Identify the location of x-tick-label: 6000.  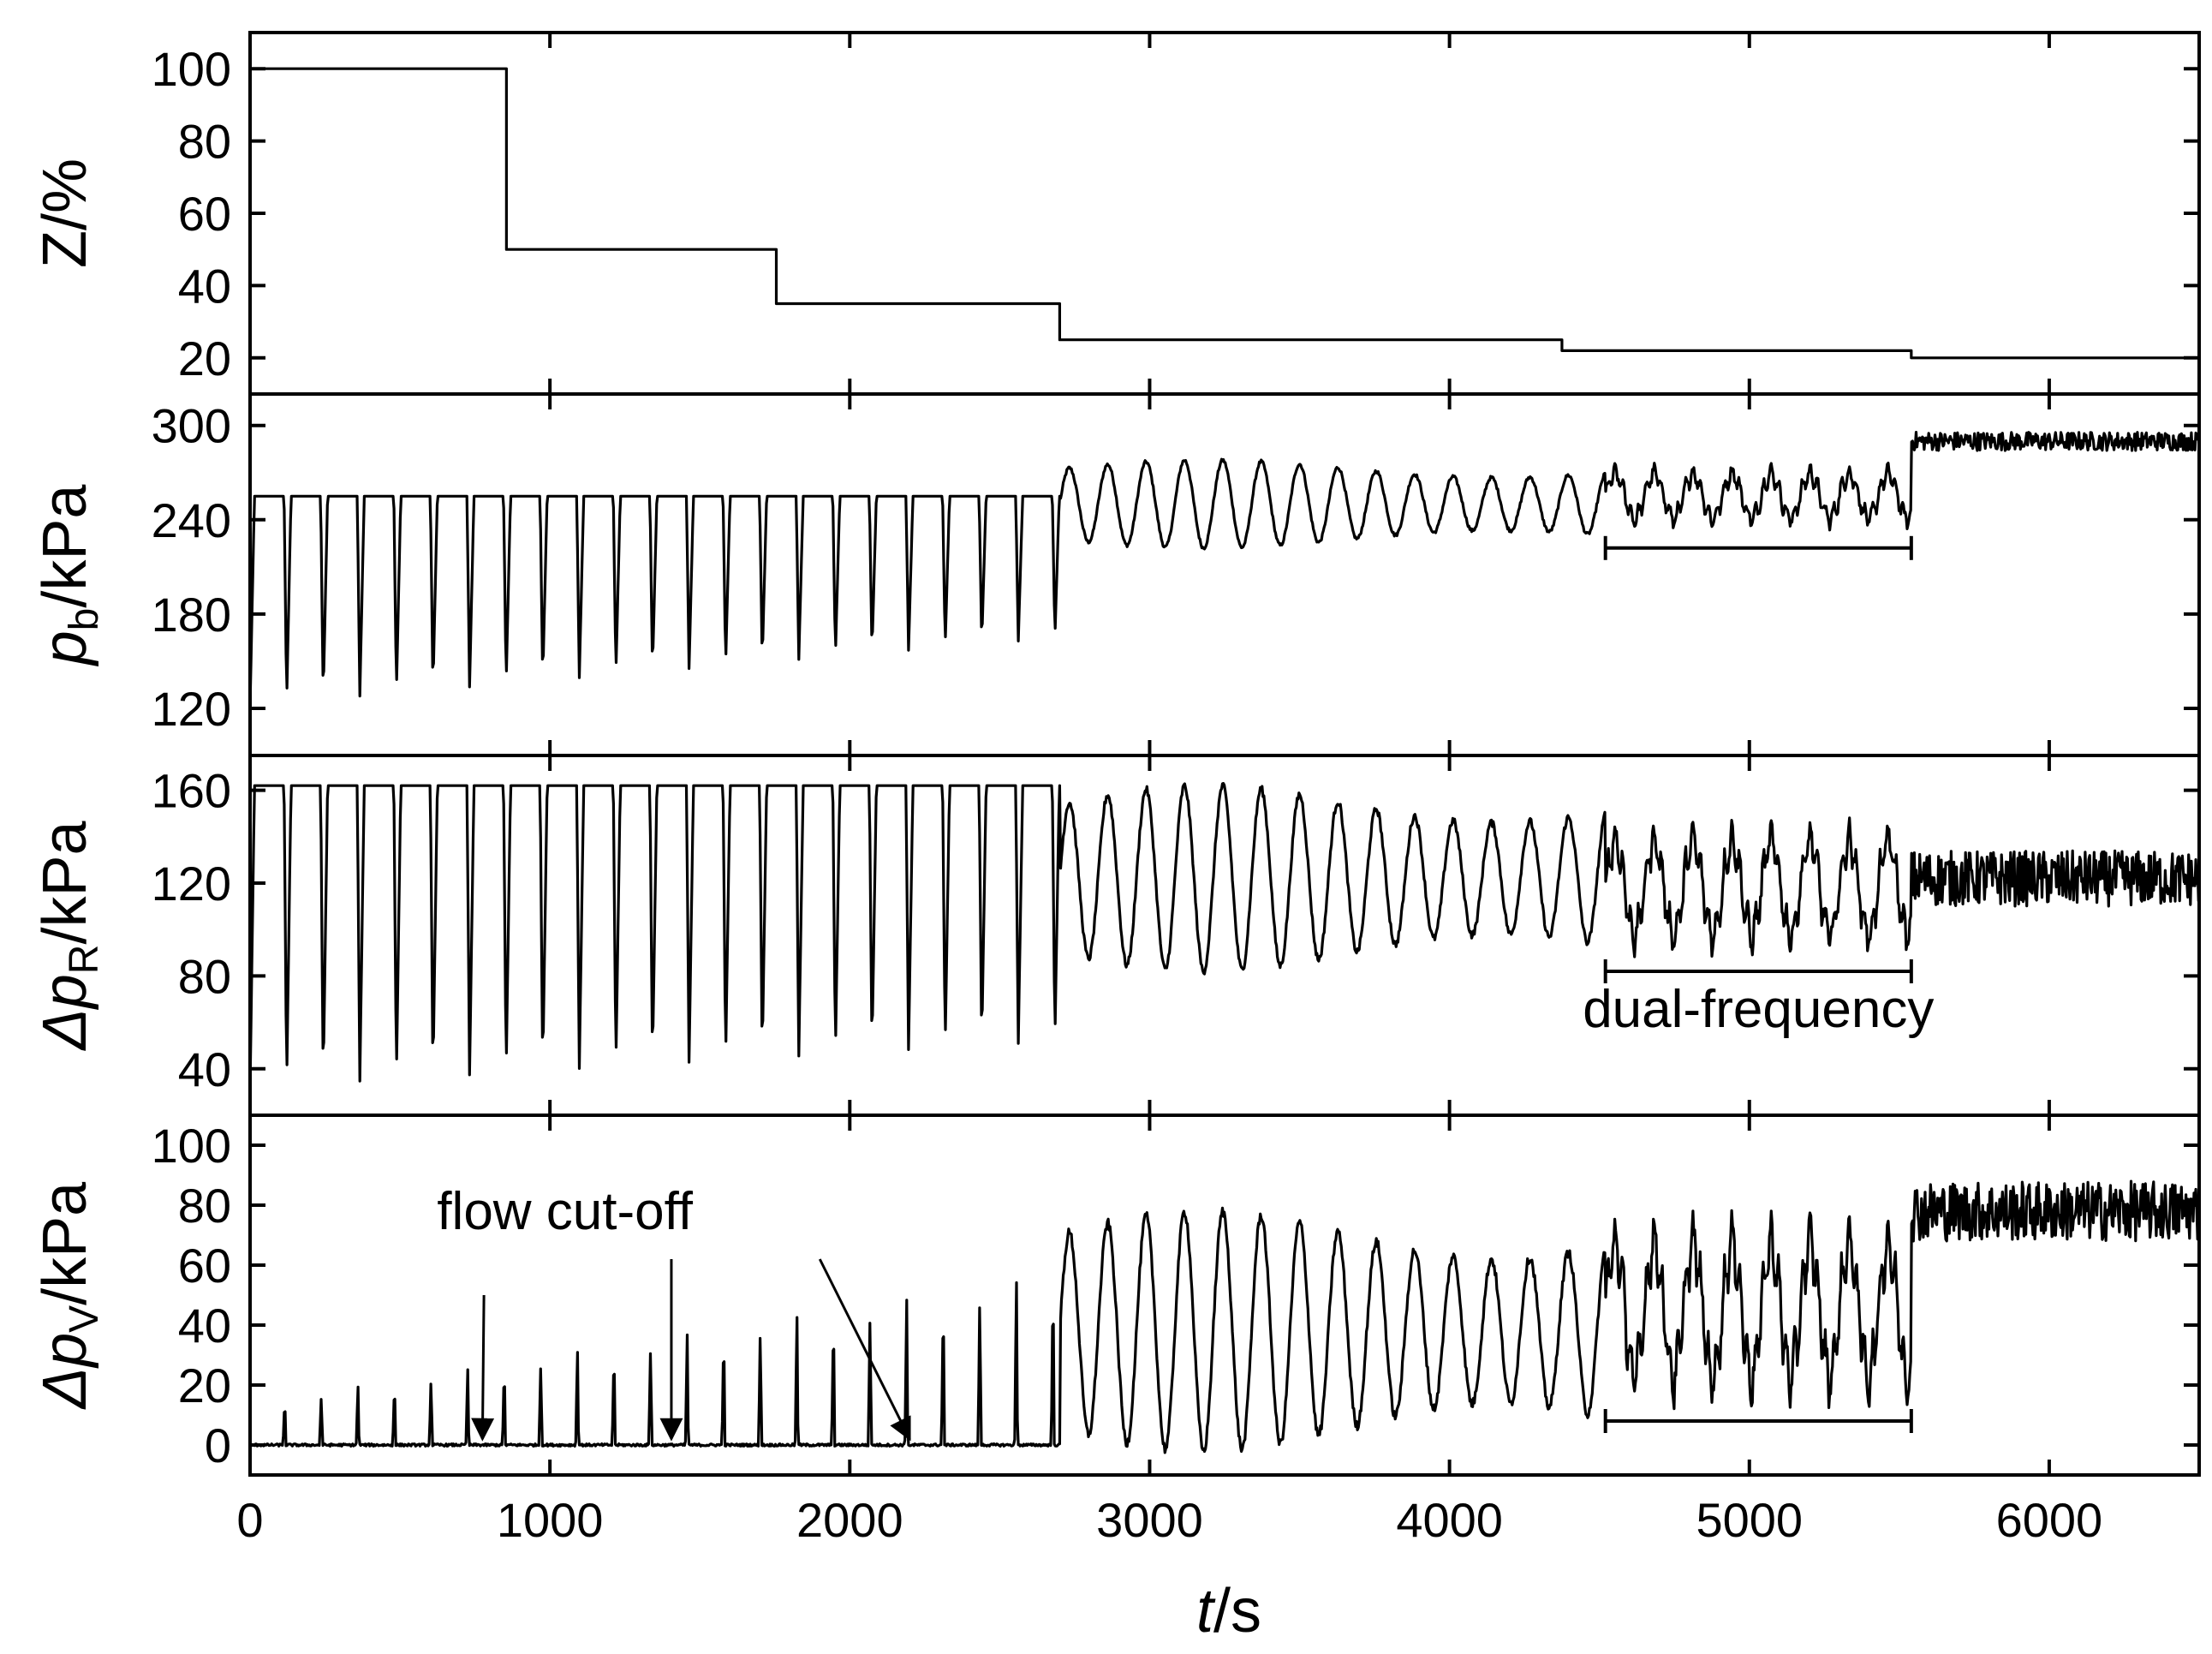
(2049, 1520).